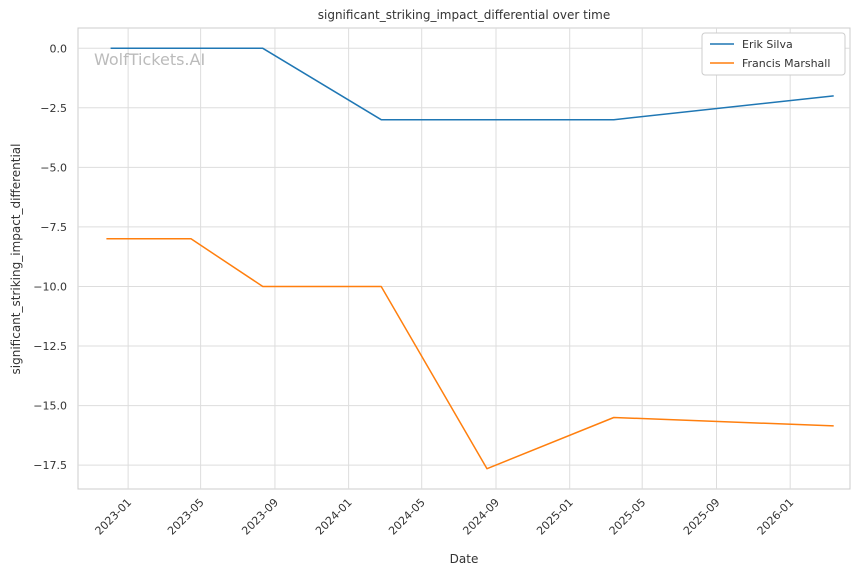 Image resolution: width=862 pixels, height=579 pixels. I want to click on x-tick-label: 2026-01, so click(776, 517).